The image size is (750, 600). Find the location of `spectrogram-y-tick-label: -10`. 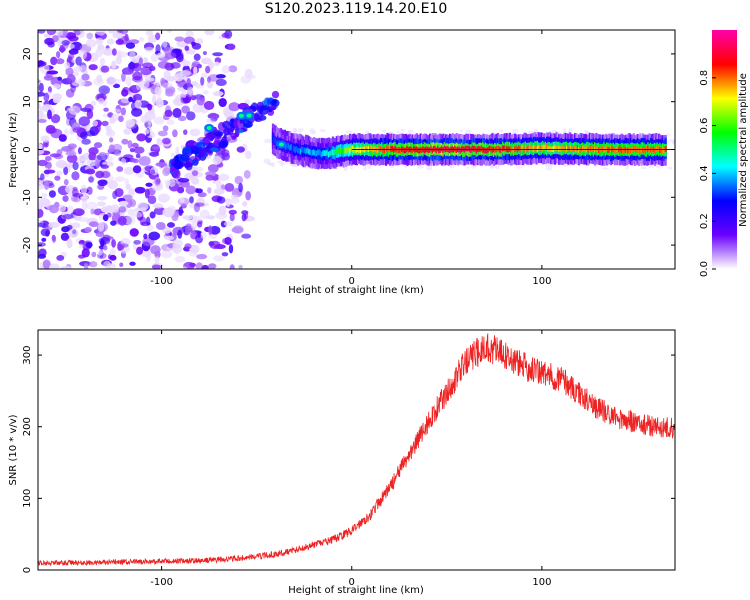

spectrogram-y-tick-label: -10 is located at coordinates (27, 197).